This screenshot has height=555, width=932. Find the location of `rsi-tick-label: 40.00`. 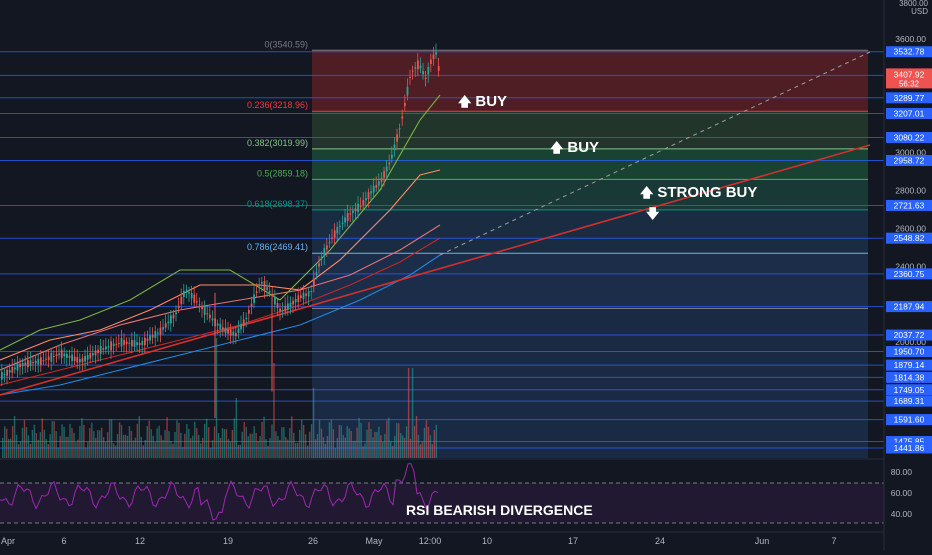

rsi-tick-label: 40.00 is located at coordinates (902, 514).